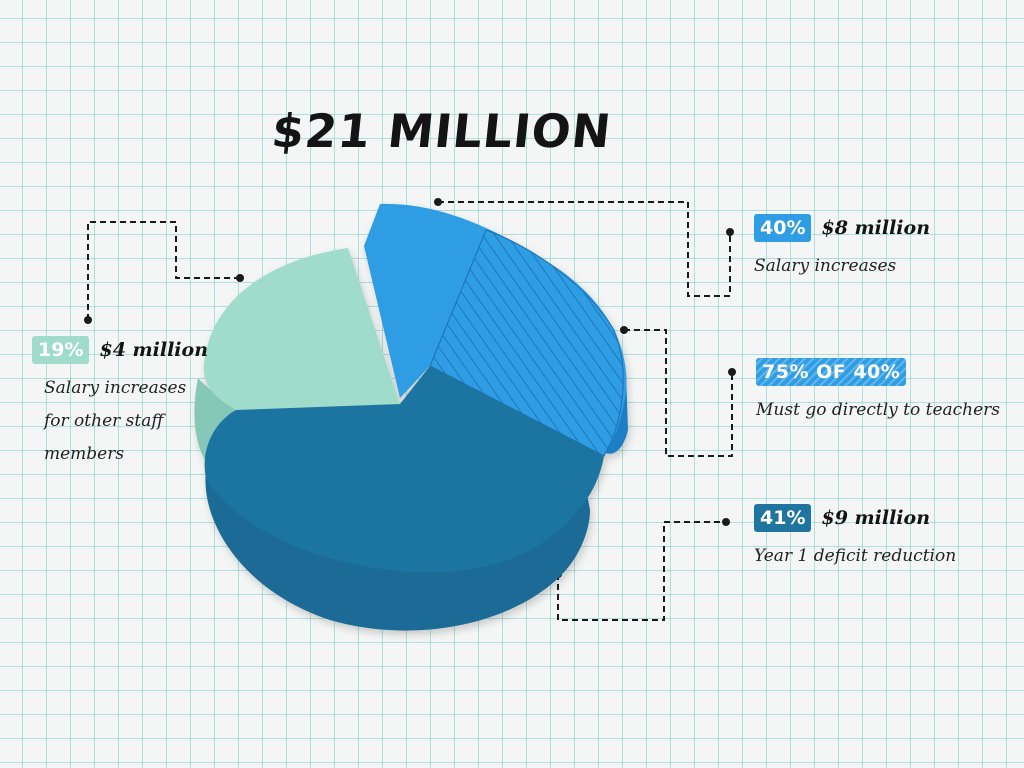  Describe the element at coordinates (831, 372) in the screenshot. I see `pct-badge-teachers: 75% OF 40%` at that location.